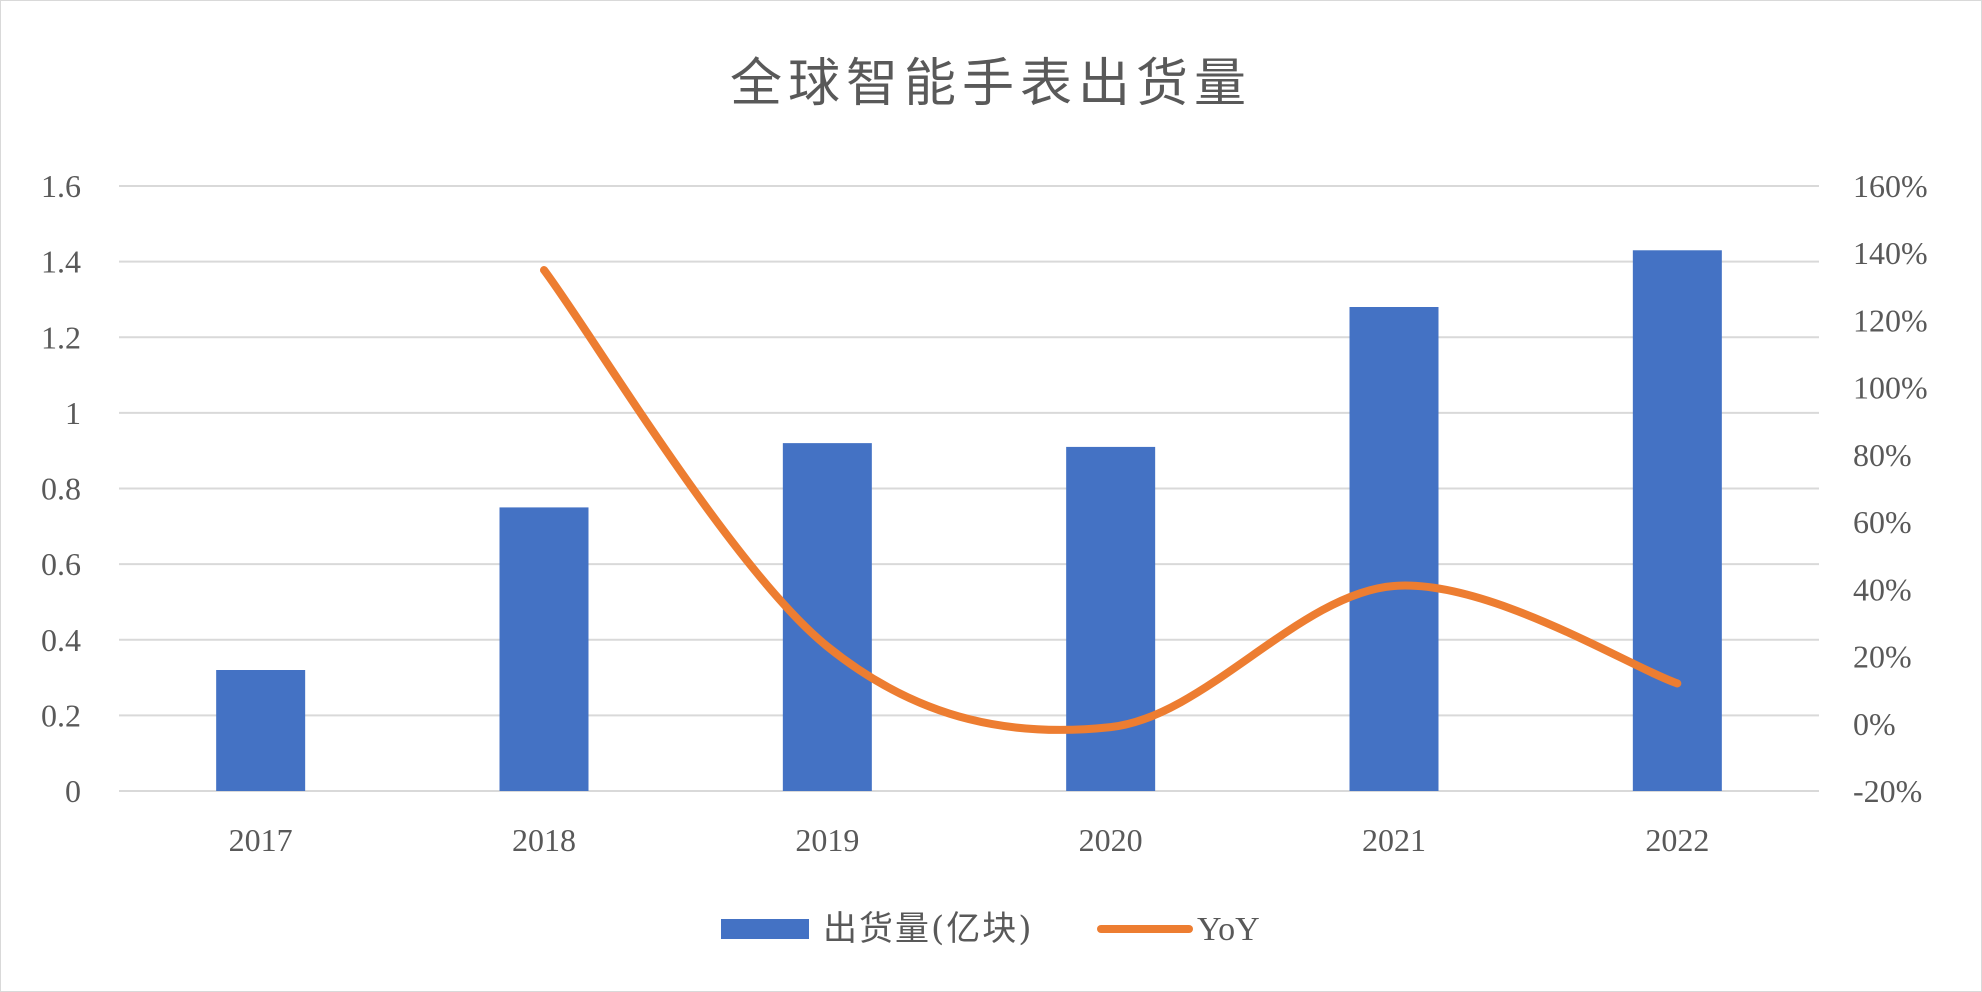 This screenshot has height=992, width=1982. I want to click on right-tick-label: 40%, so click(1882, 589).